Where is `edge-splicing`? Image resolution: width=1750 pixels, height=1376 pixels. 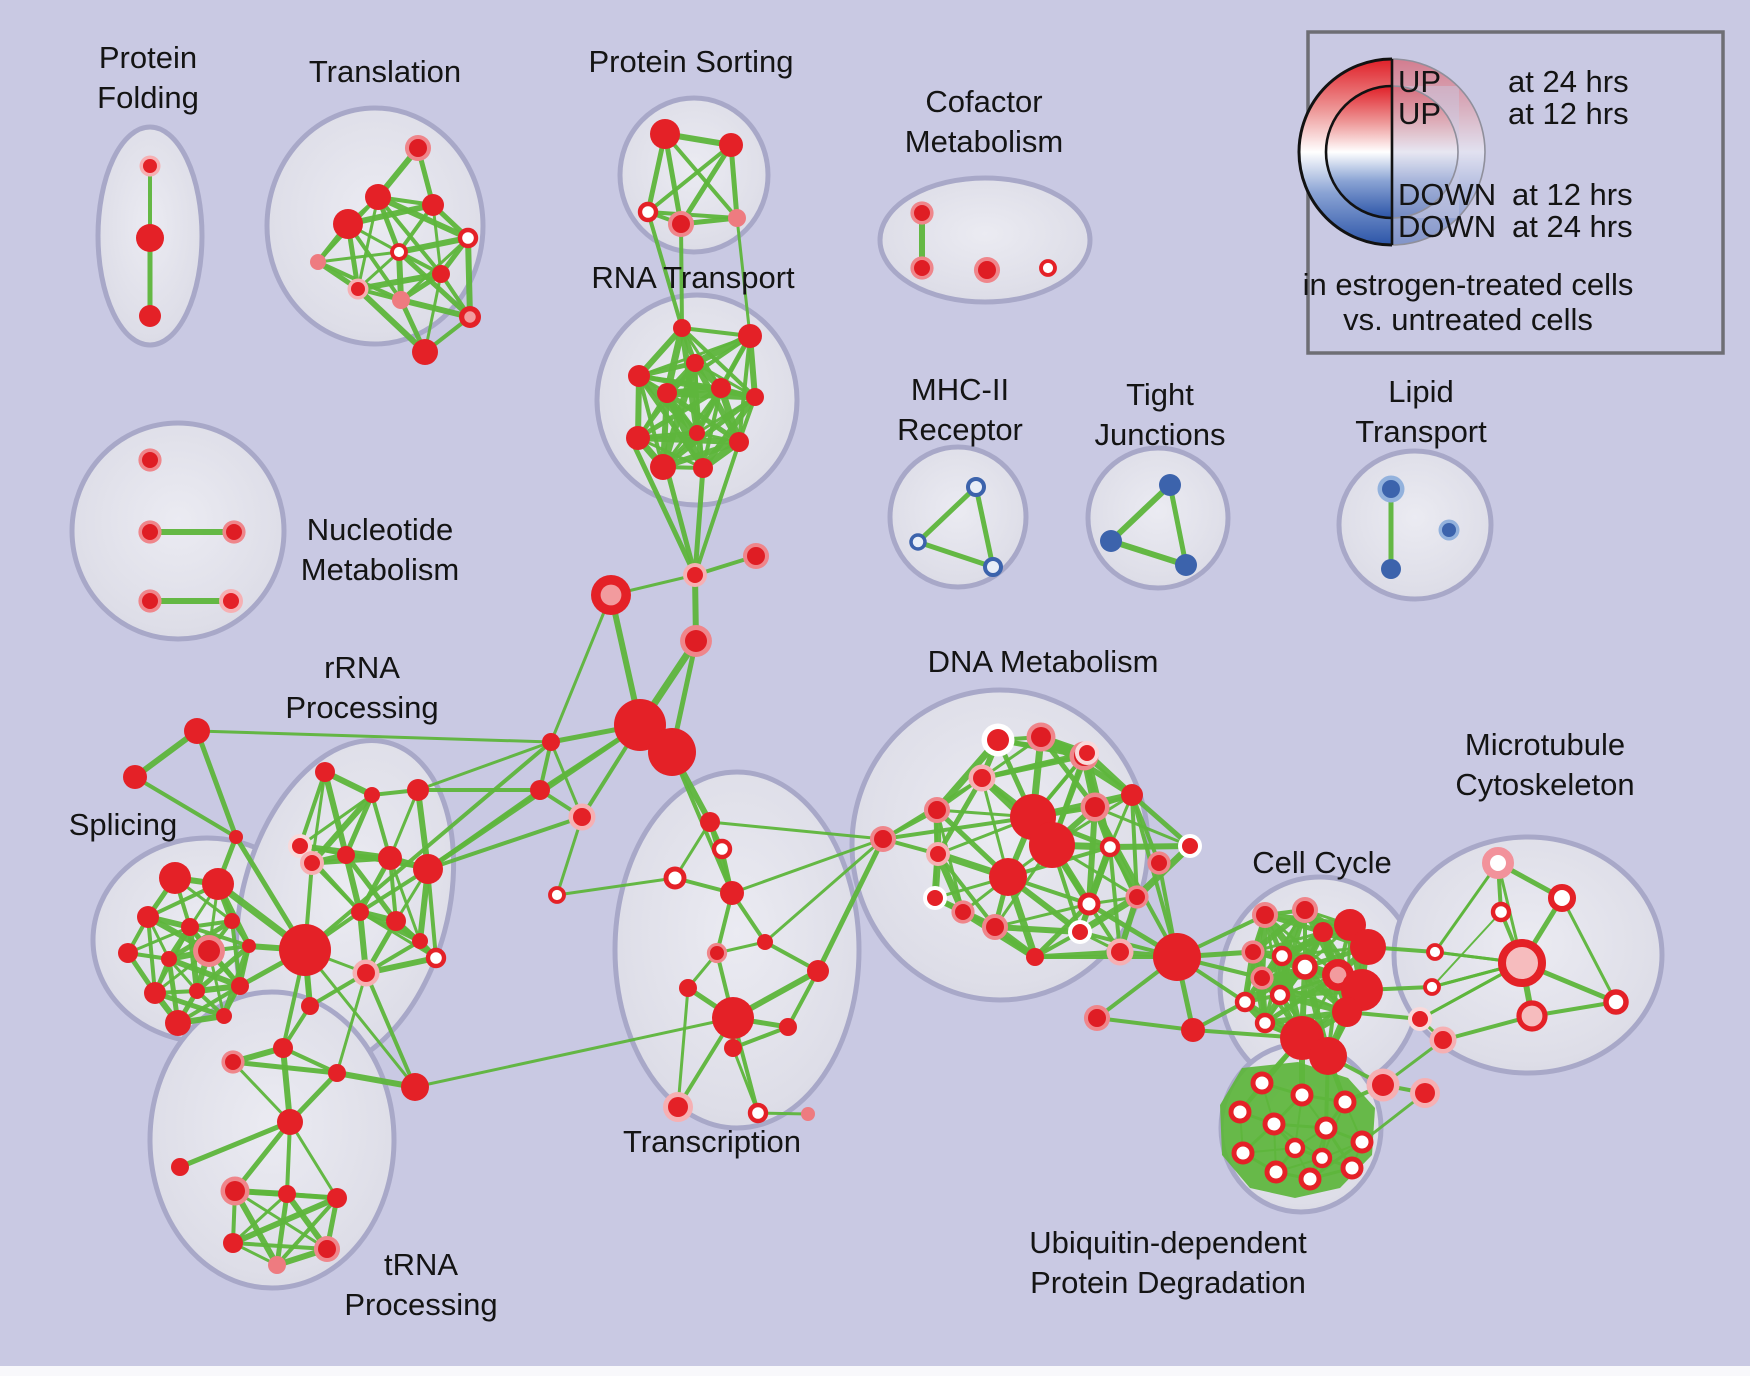 edge-splicing is located at coordinates (193, 959).